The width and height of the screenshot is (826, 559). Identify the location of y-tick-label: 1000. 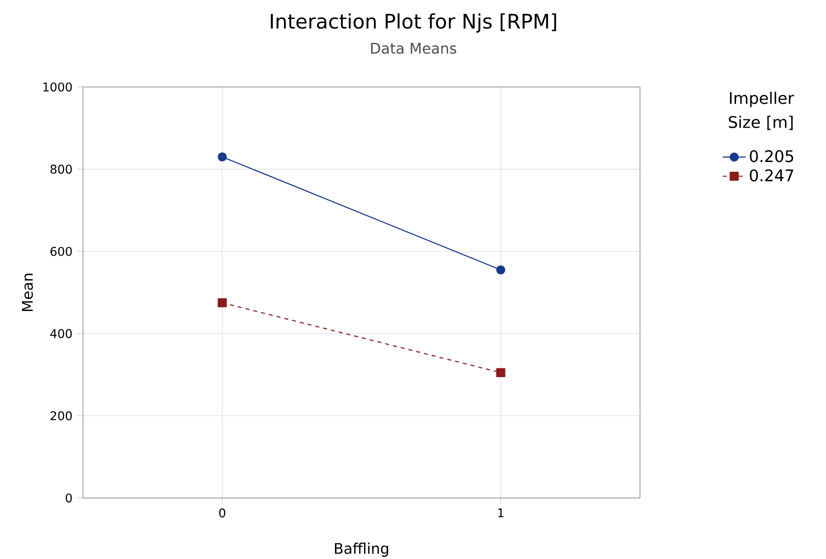
(57, 87).